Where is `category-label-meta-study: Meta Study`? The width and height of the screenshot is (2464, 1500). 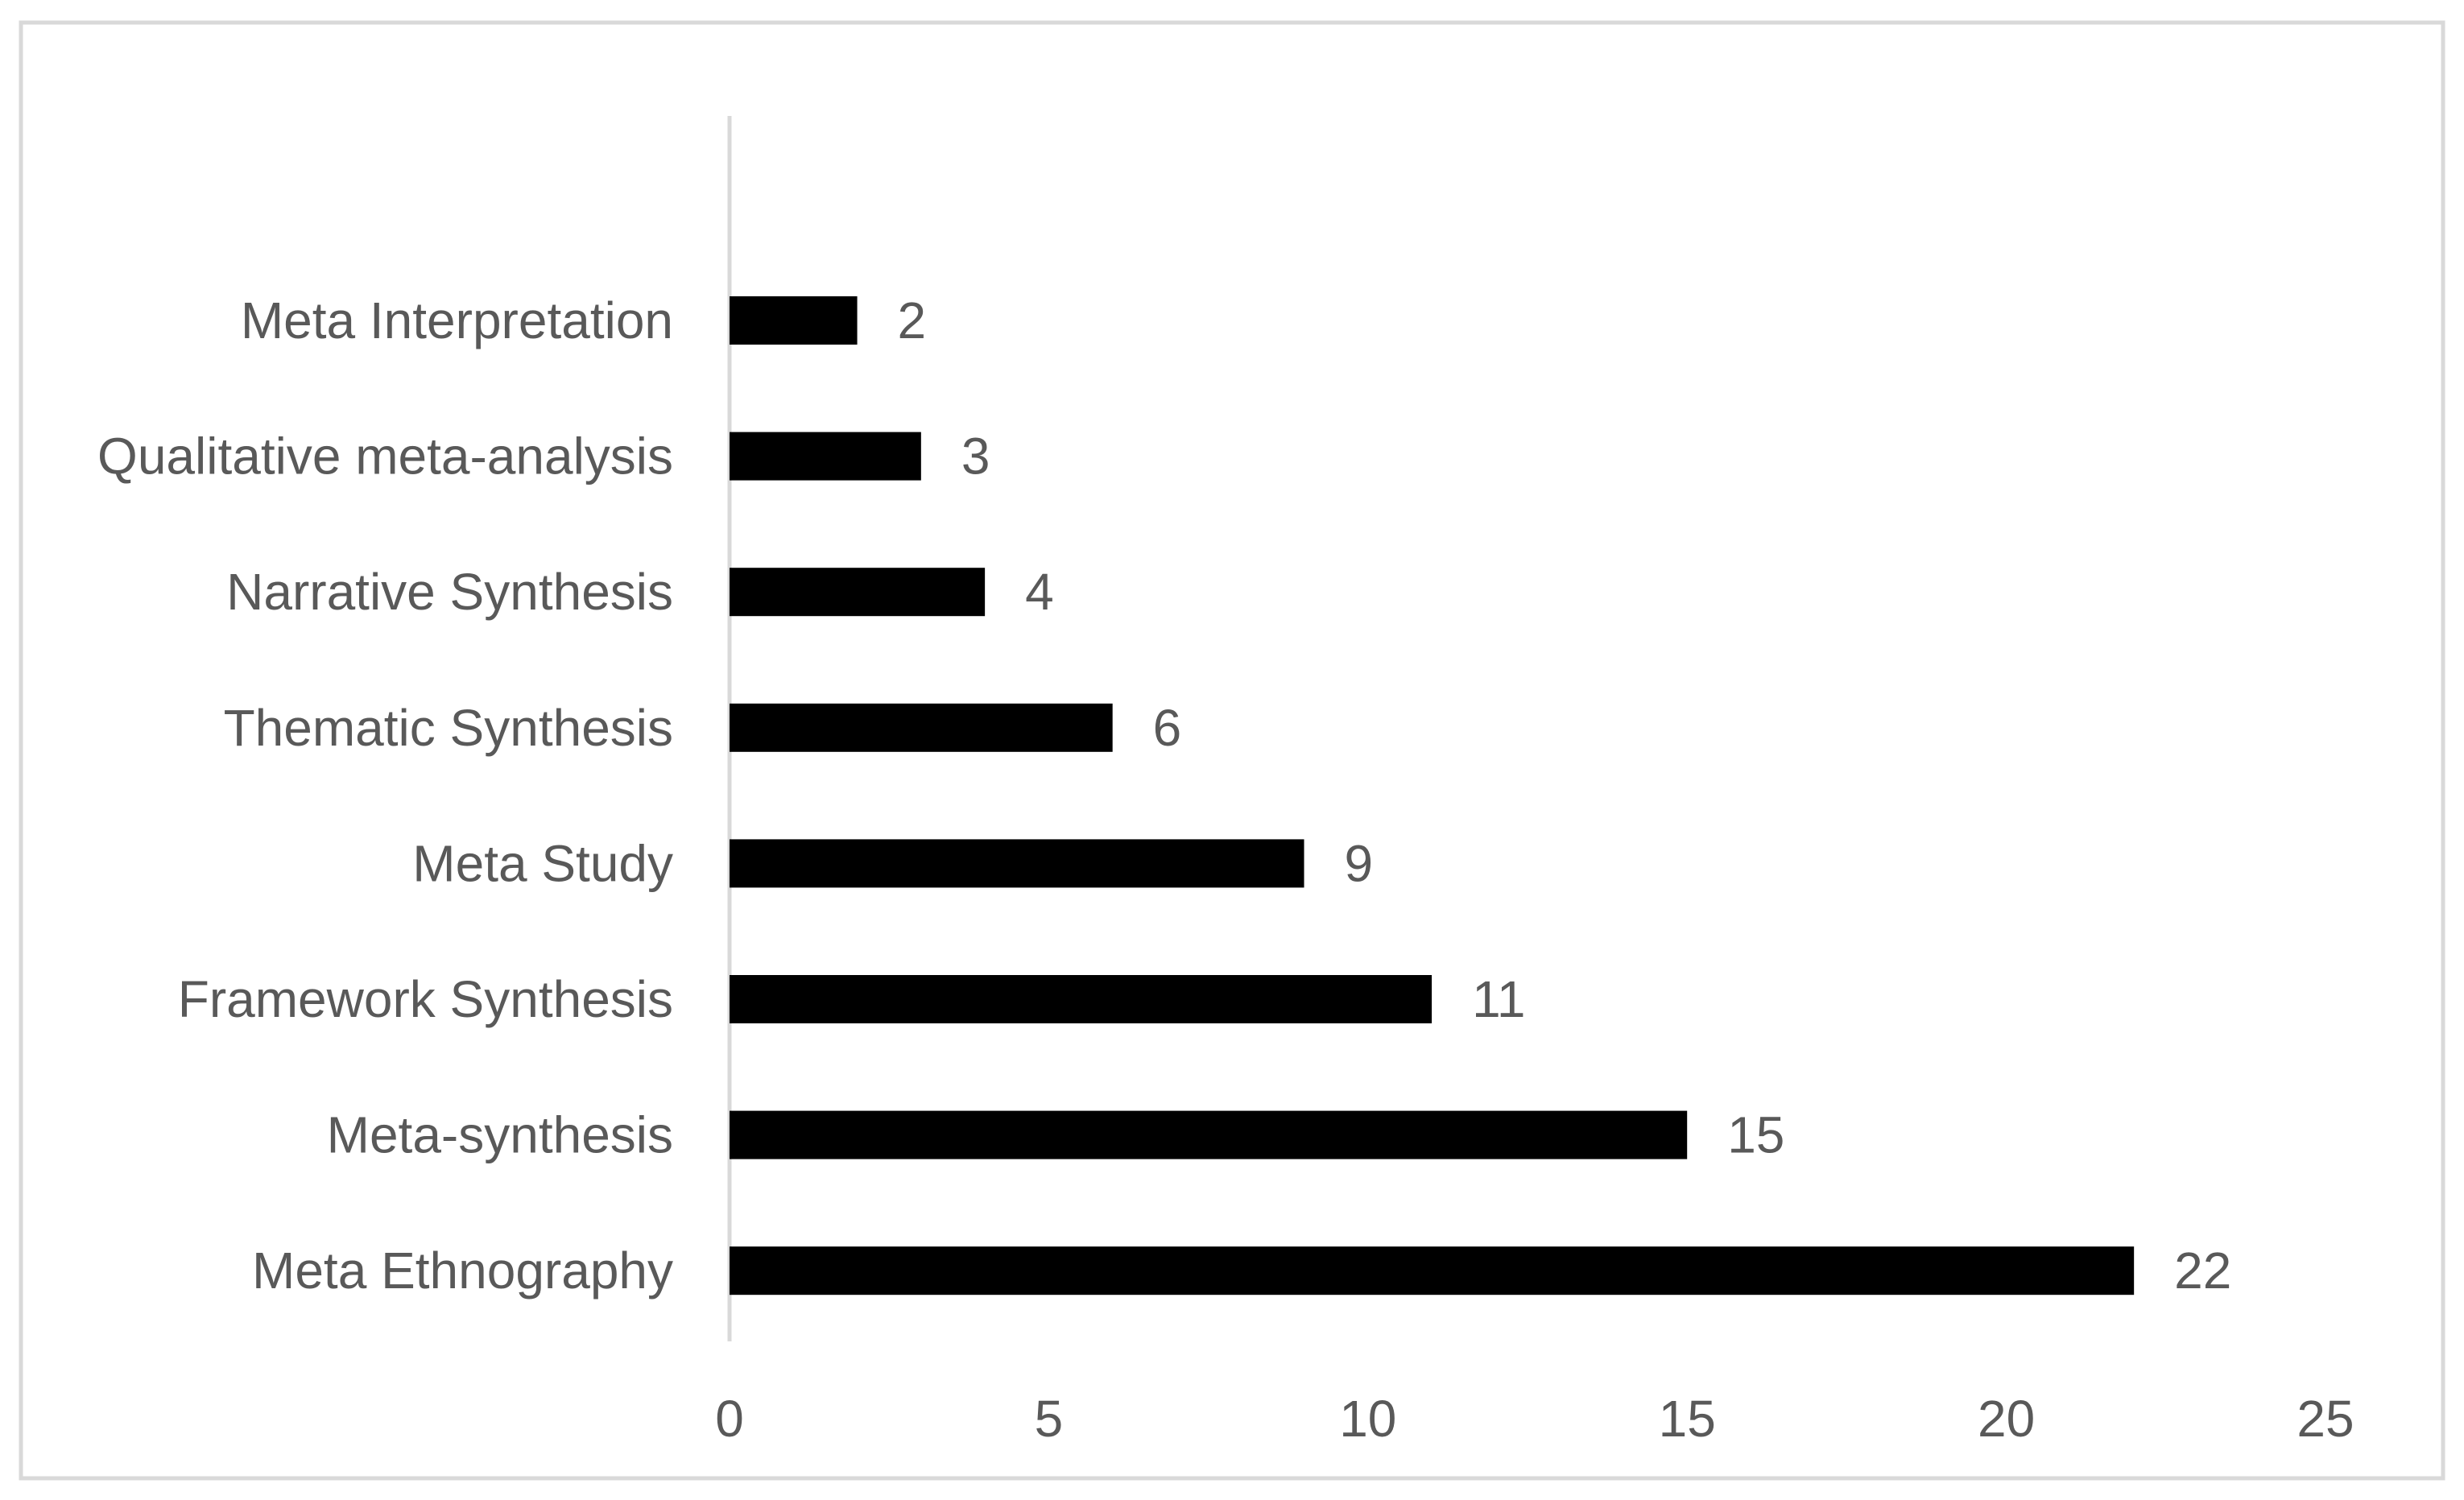
category-label-meta-study: Meta Study is located at coordinates (542, 863).